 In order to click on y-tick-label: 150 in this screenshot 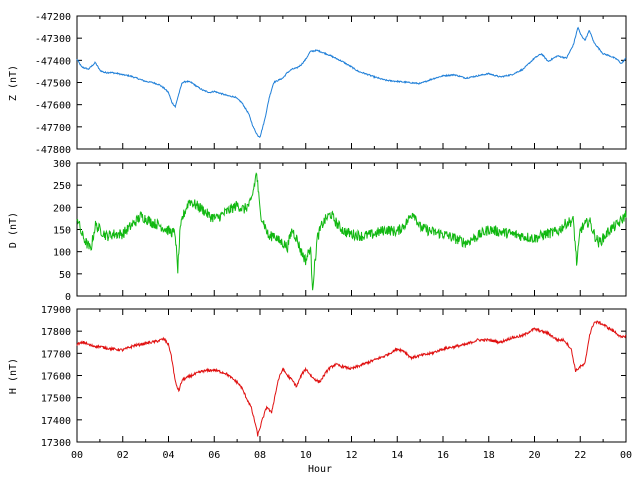, I will do `click(62, 231)`.